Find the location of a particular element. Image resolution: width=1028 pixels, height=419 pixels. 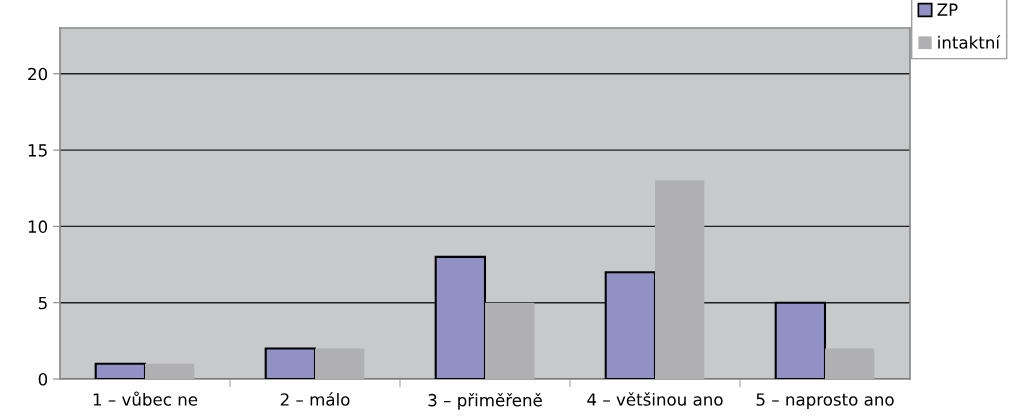

x-tick-label: 5 – naprosto ano is located at coordinates (825, 401).